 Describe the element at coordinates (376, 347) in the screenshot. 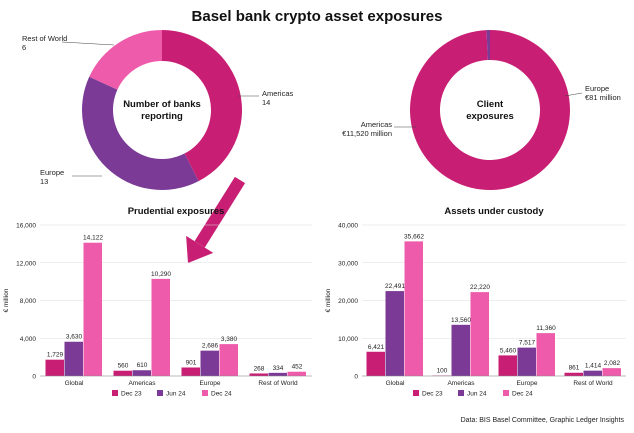

I see `bar-data-label: 6,421` at that location.